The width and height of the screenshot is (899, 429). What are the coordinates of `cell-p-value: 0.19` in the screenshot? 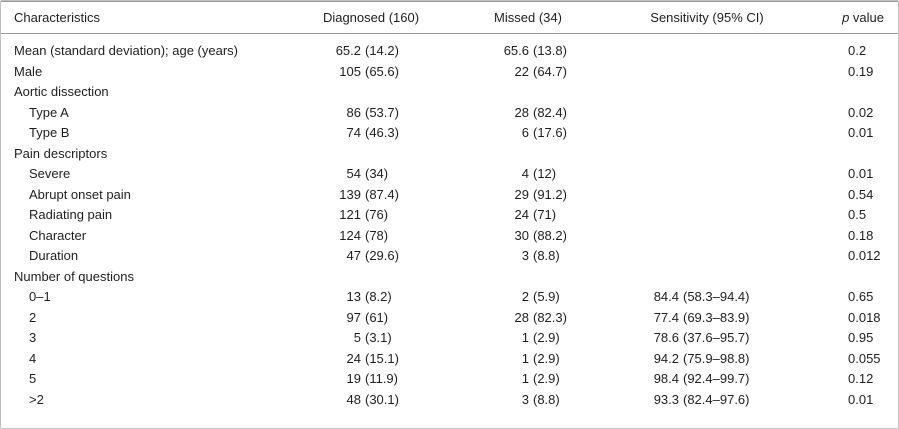 It's located at (861, 71).